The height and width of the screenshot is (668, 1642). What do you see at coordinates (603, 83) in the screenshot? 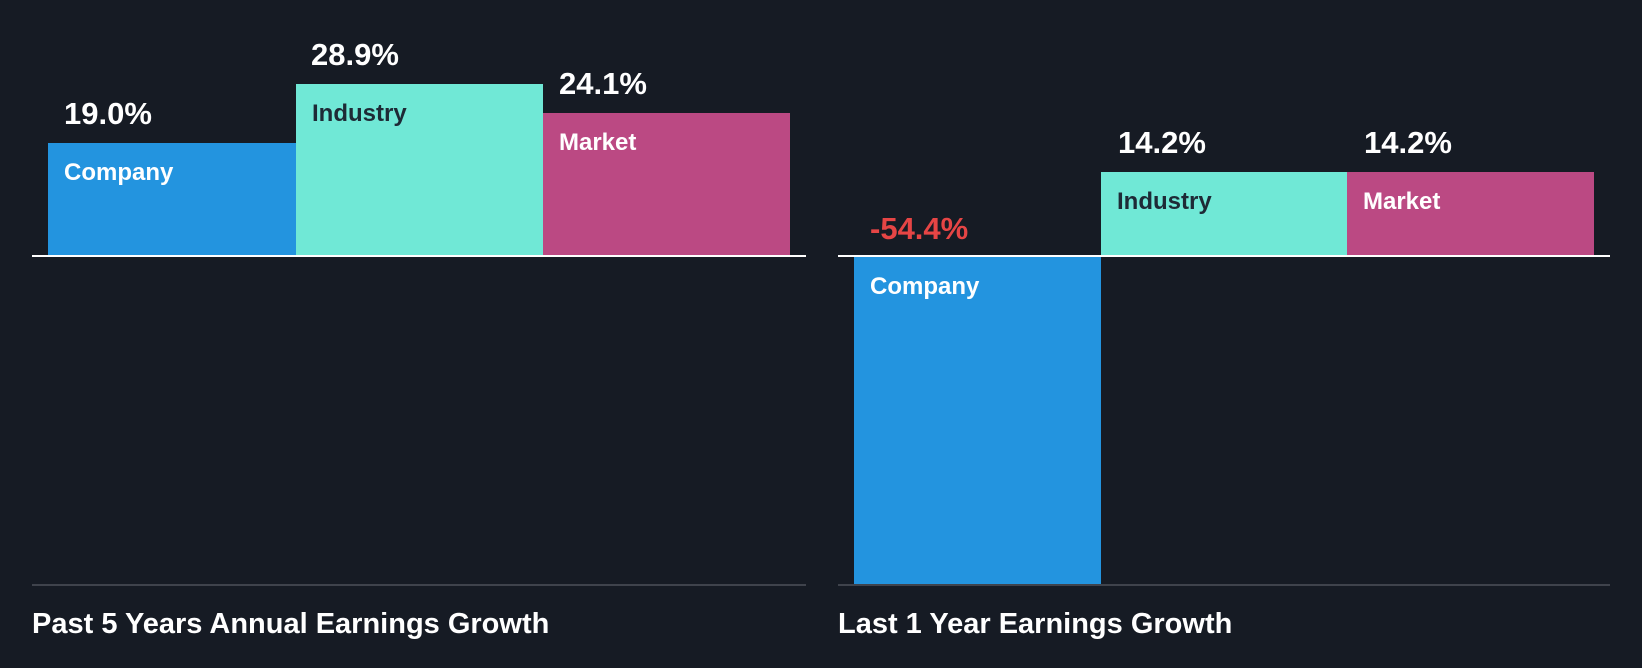
I see `value-market: 24.1%` at bounding box center [603, 83].